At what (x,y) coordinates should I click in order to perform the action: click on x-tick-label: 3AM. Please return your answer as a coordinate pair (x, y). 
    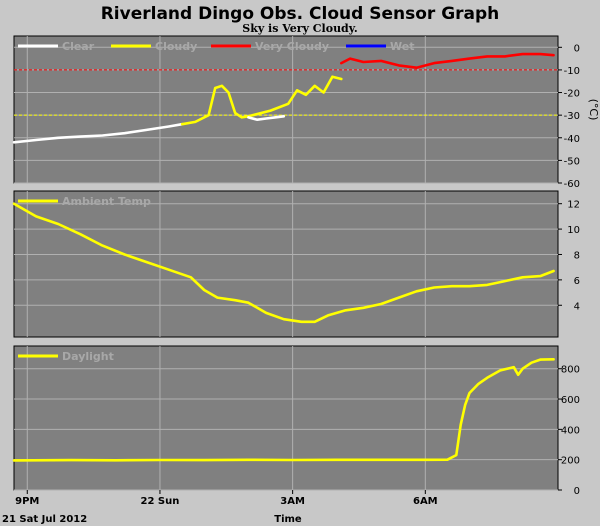
    Looking at the image, I should click on (292, 501).